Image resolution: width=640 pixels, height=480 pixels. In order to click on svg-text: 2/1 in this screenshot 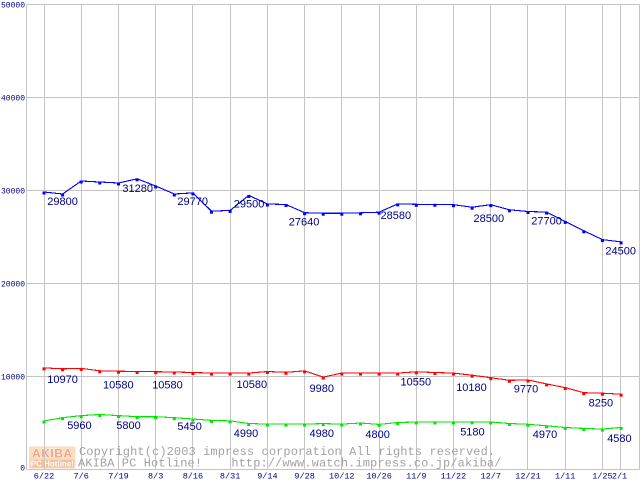, I will do `click(619, 476)`.